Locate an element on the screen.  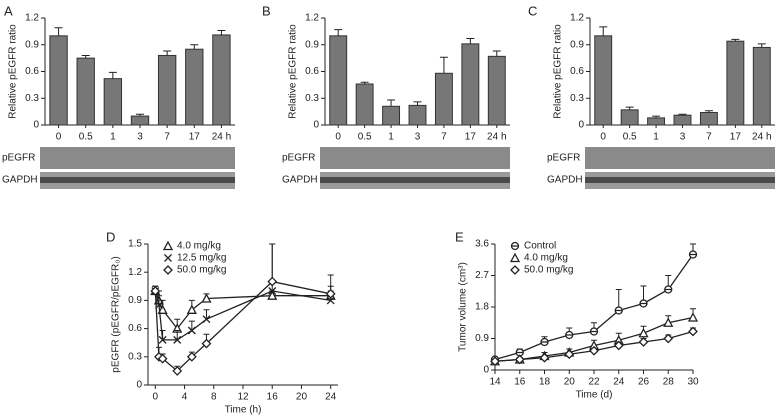
blot-label: pEGFR is located at coordinates (18, 158).